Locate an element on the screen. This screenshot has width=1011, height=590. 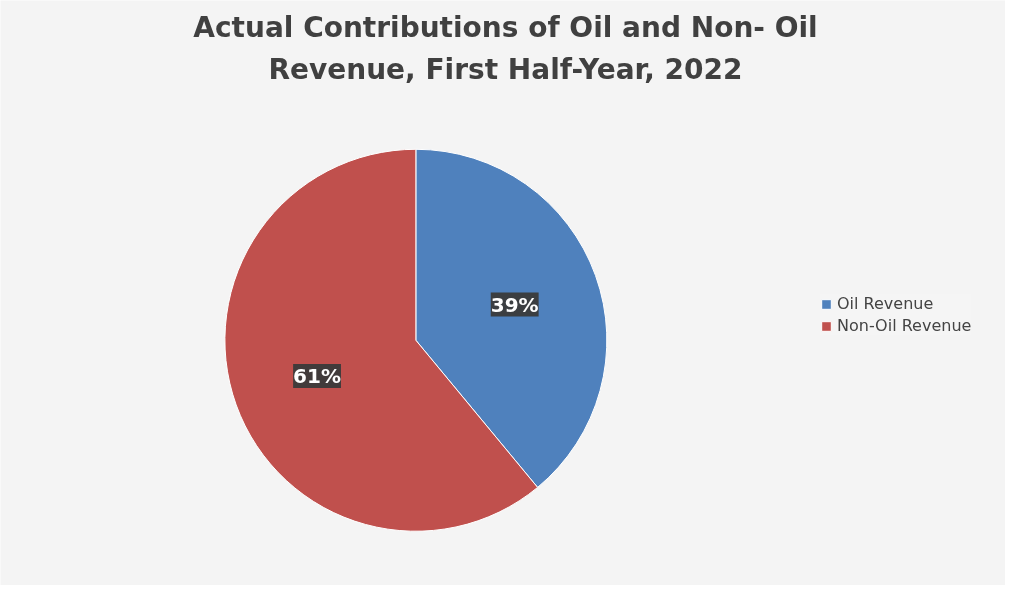
chart-title: Actual Contributions of Oil and Non- Oil Revenue, First Half-Year, 2022 is located at coordinates (505, 48).